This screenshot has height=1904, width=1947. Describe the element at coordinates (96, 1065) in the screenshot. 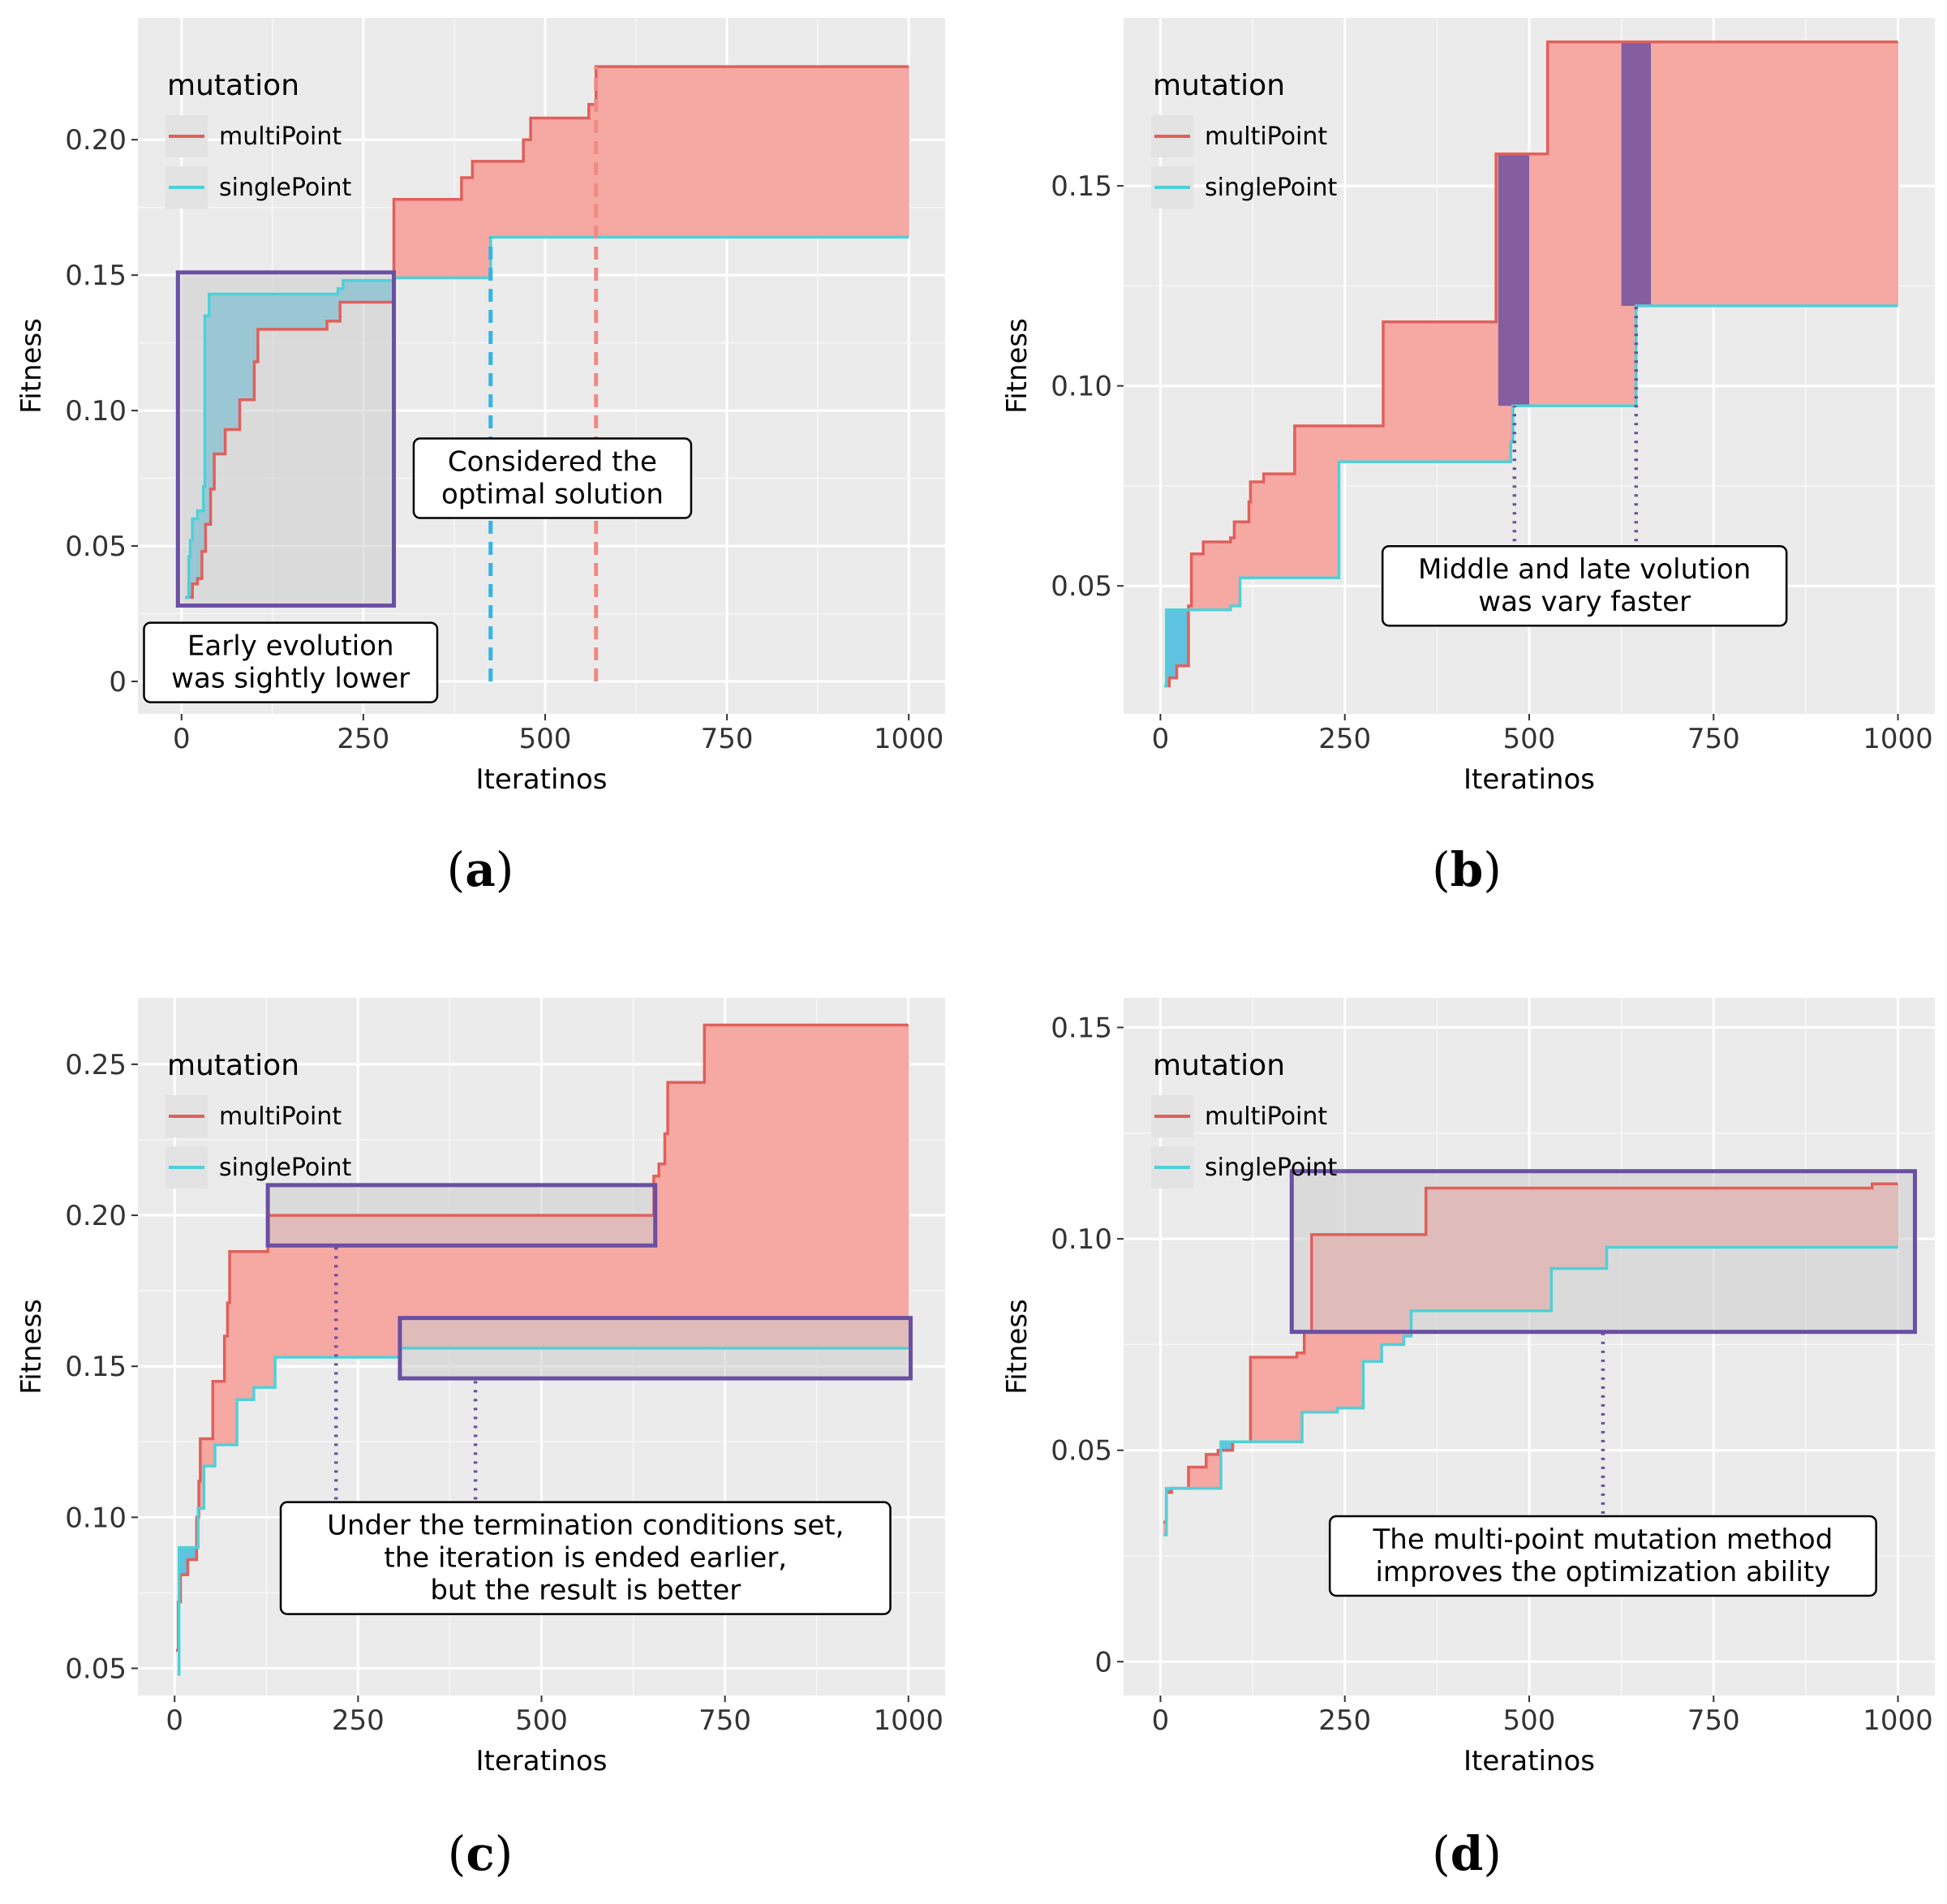

I see `y-tick-label: 0.25` at that location.